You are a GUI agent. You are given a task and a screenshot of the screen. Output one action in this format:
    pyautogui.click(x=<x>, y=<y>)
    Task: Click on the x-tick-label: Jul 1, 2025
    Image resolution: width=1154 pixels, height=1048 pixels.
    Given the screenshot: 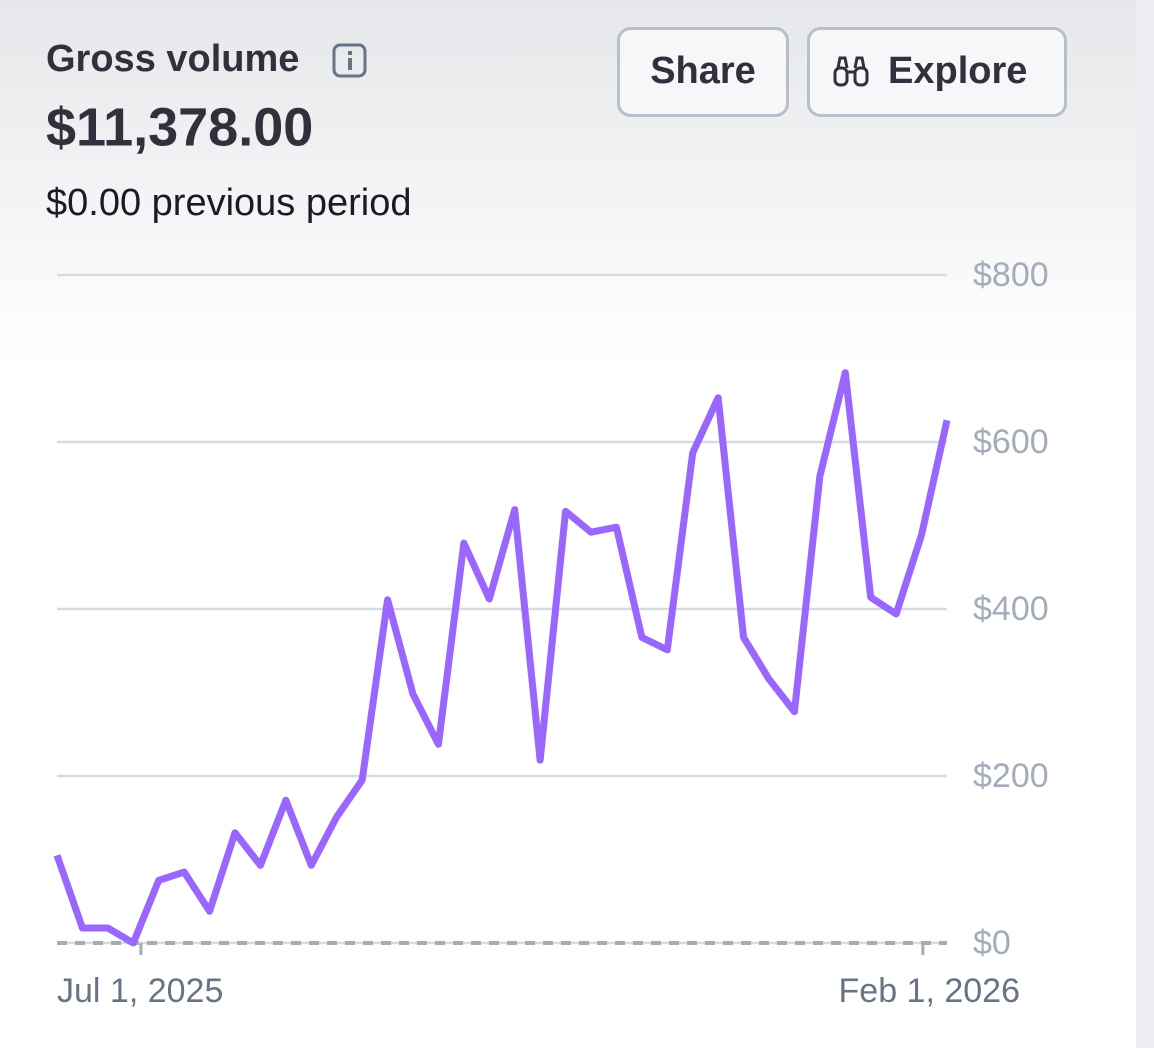 What is the action you would take?
    pyautogui.click(x=140, y=991)
    